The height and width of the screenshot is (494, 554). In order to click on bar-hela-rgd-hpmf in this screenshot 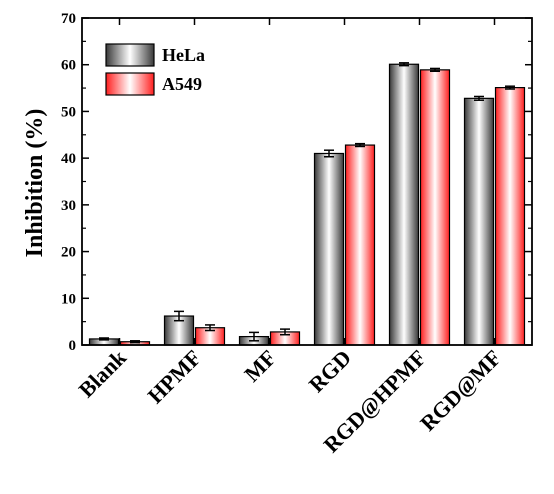, I will do `click(404, 204)`.